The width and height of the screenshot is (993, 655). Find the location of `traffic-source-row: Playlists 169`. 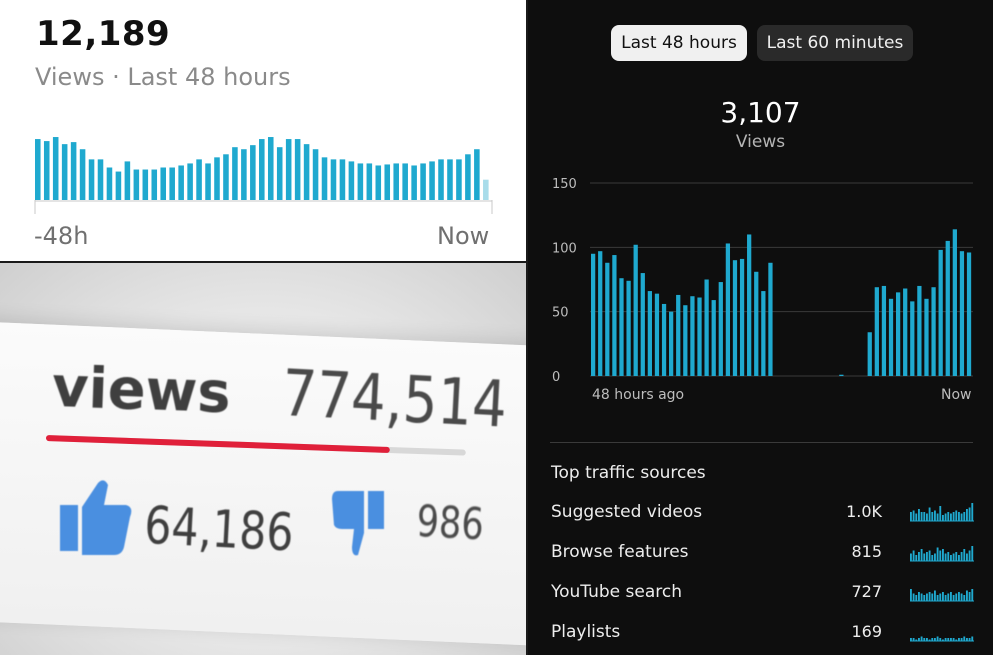

traffic-source-row: Playlists 169 is located at coordinates (760, 637).